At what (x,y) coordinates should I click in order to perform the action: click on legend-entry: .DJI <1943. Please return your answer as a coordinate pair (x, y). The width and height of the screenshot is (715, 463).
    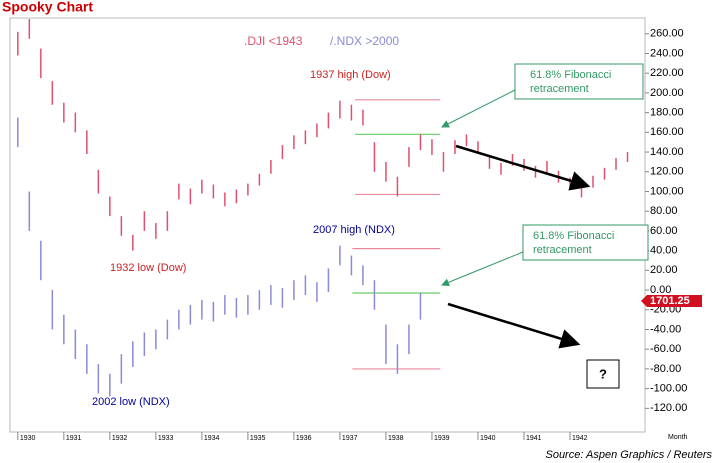
    Looking at the image, I should click on (273, 41).